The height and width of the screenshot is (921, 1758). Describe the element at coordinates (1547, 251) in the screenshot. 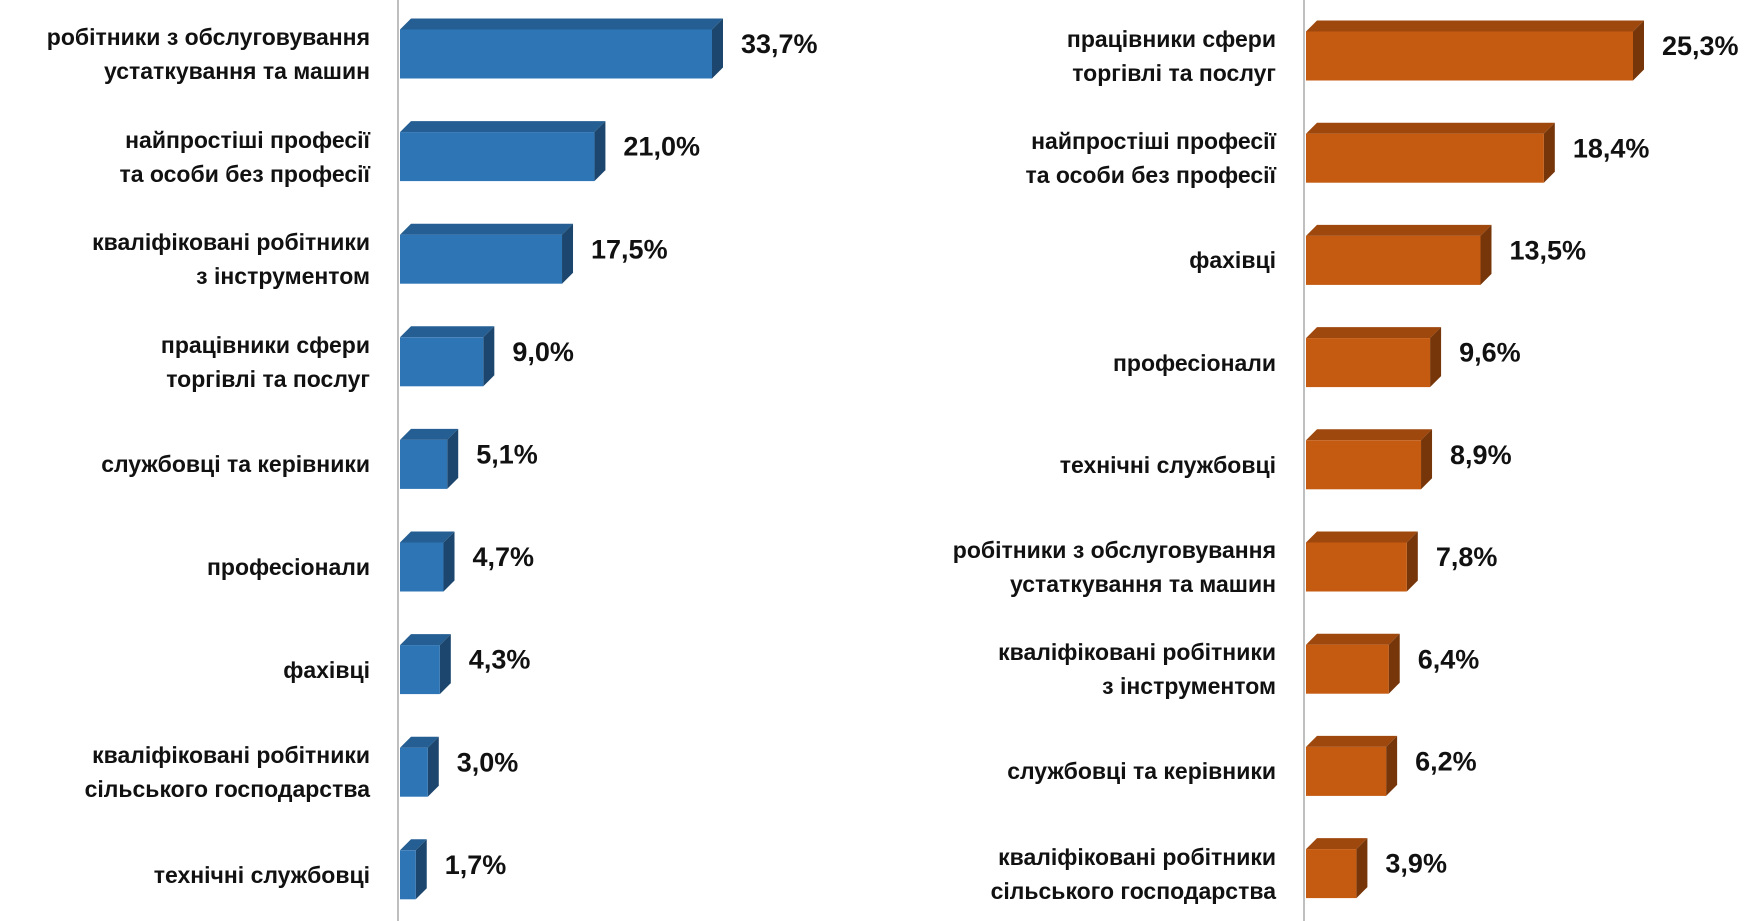

I see `value-label: 13,5%` at that location.